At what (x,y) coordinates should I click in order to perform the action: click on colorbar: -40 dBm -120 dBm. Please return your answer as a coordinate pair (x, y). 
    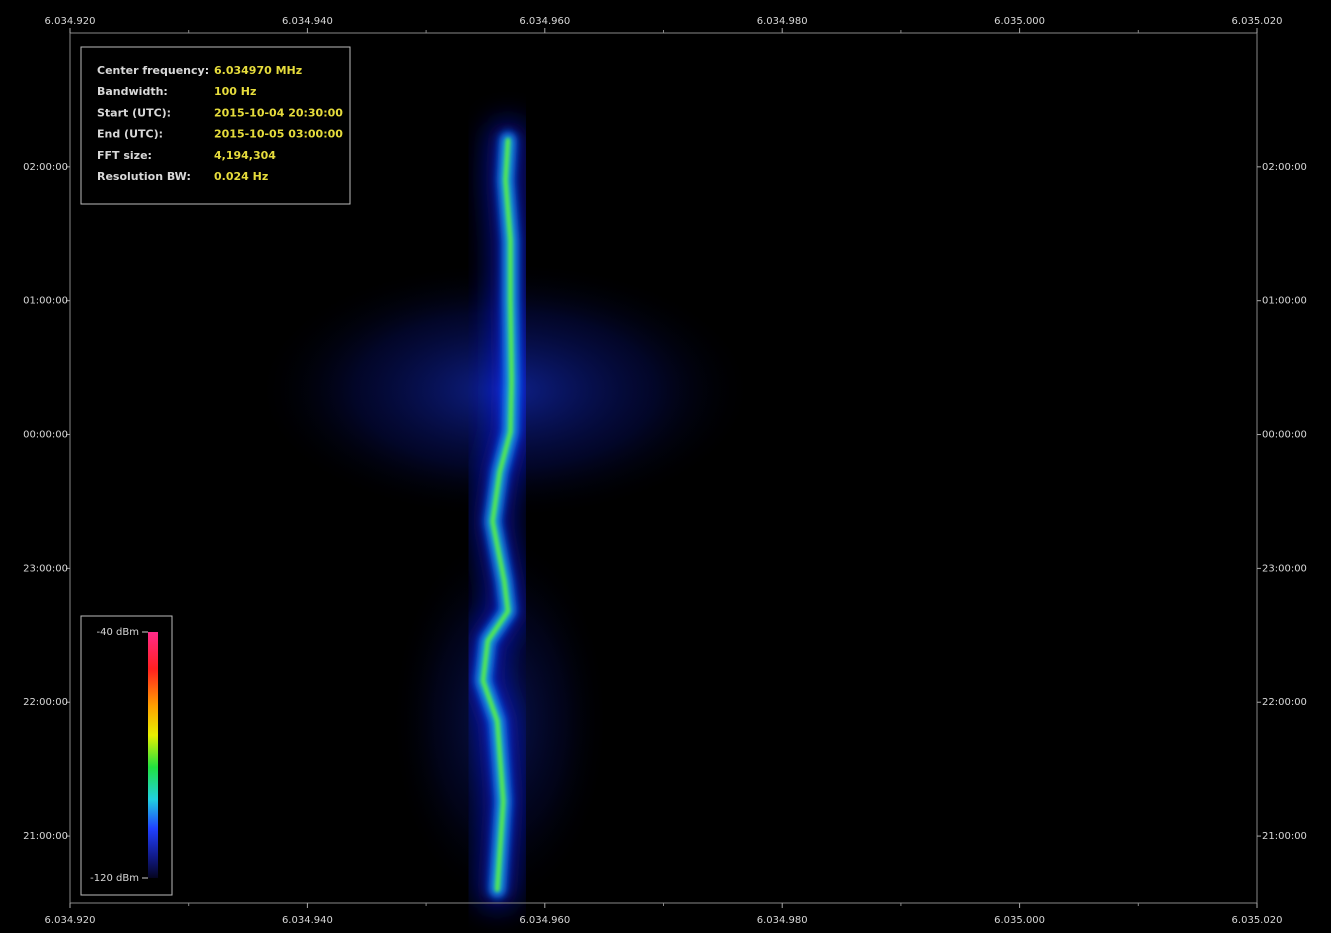
    Looking at the image, I should click on (126, 755).